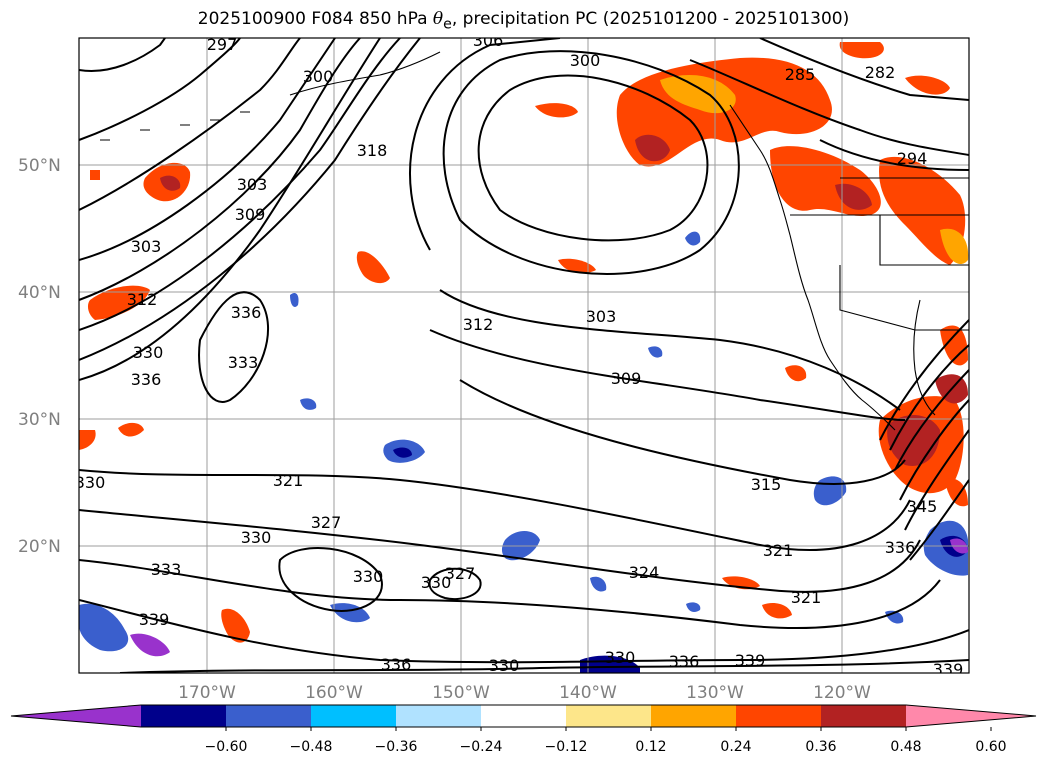  Describe the element at coordinates (478, 324) in the screenshot. I see `contour-label: 312` at that location.